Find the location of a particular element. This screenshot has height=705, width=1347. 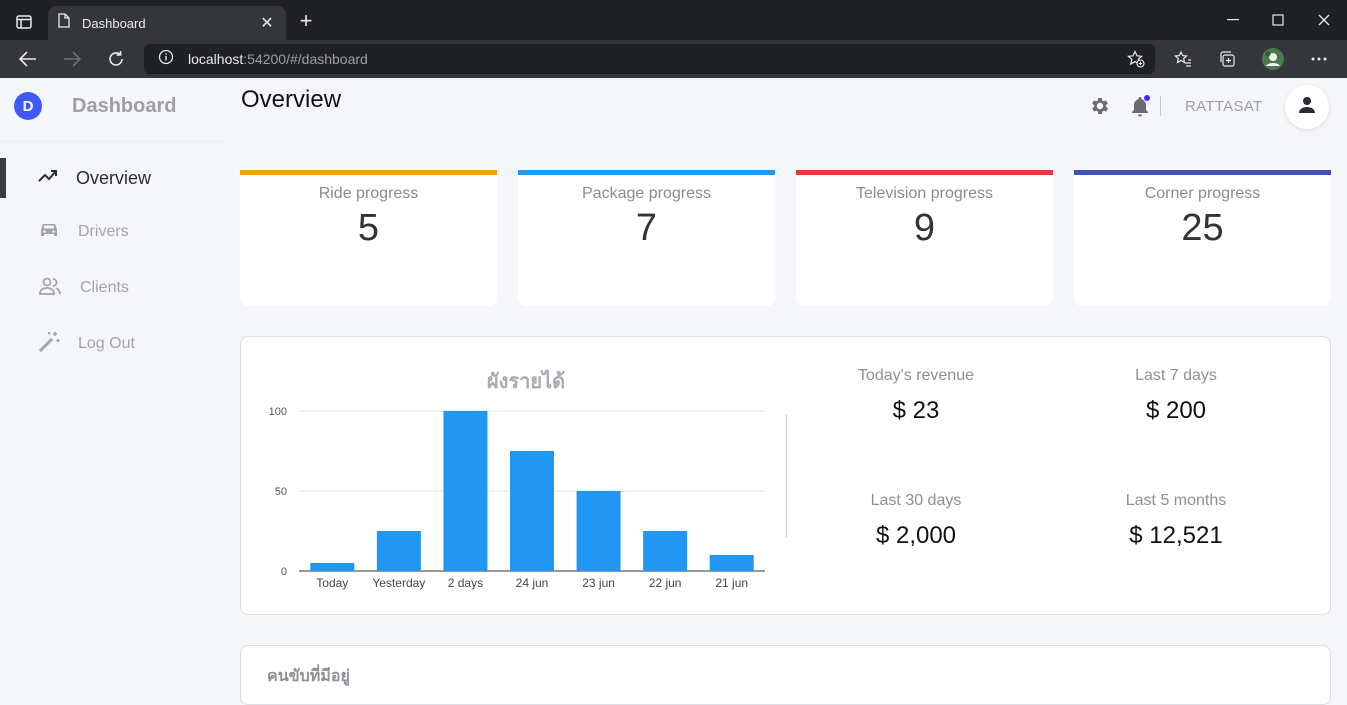

divider is located at coordinates (112, 141).